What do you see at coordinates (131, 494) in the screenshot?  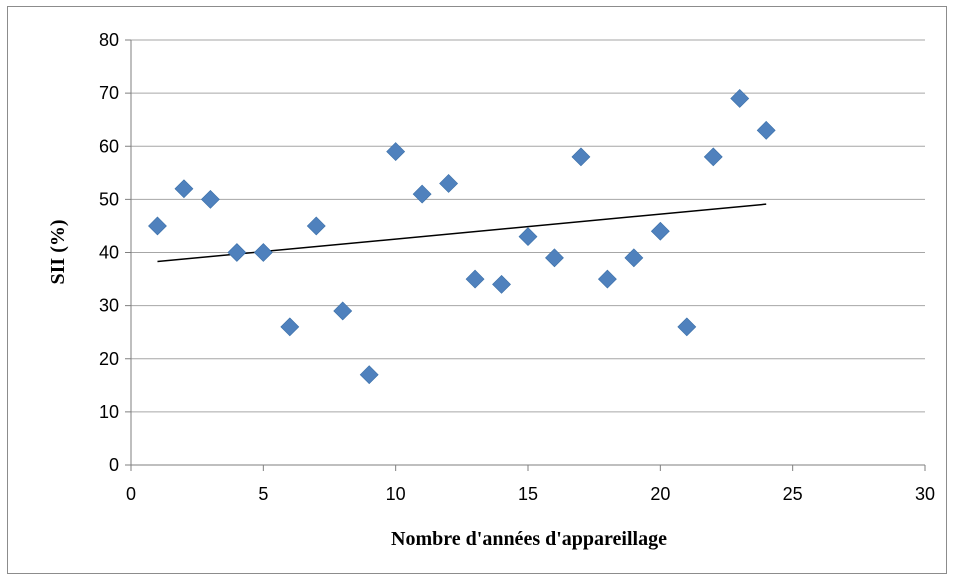 I see `x-tick-label-0: 0` at bounding box center [131, 494].